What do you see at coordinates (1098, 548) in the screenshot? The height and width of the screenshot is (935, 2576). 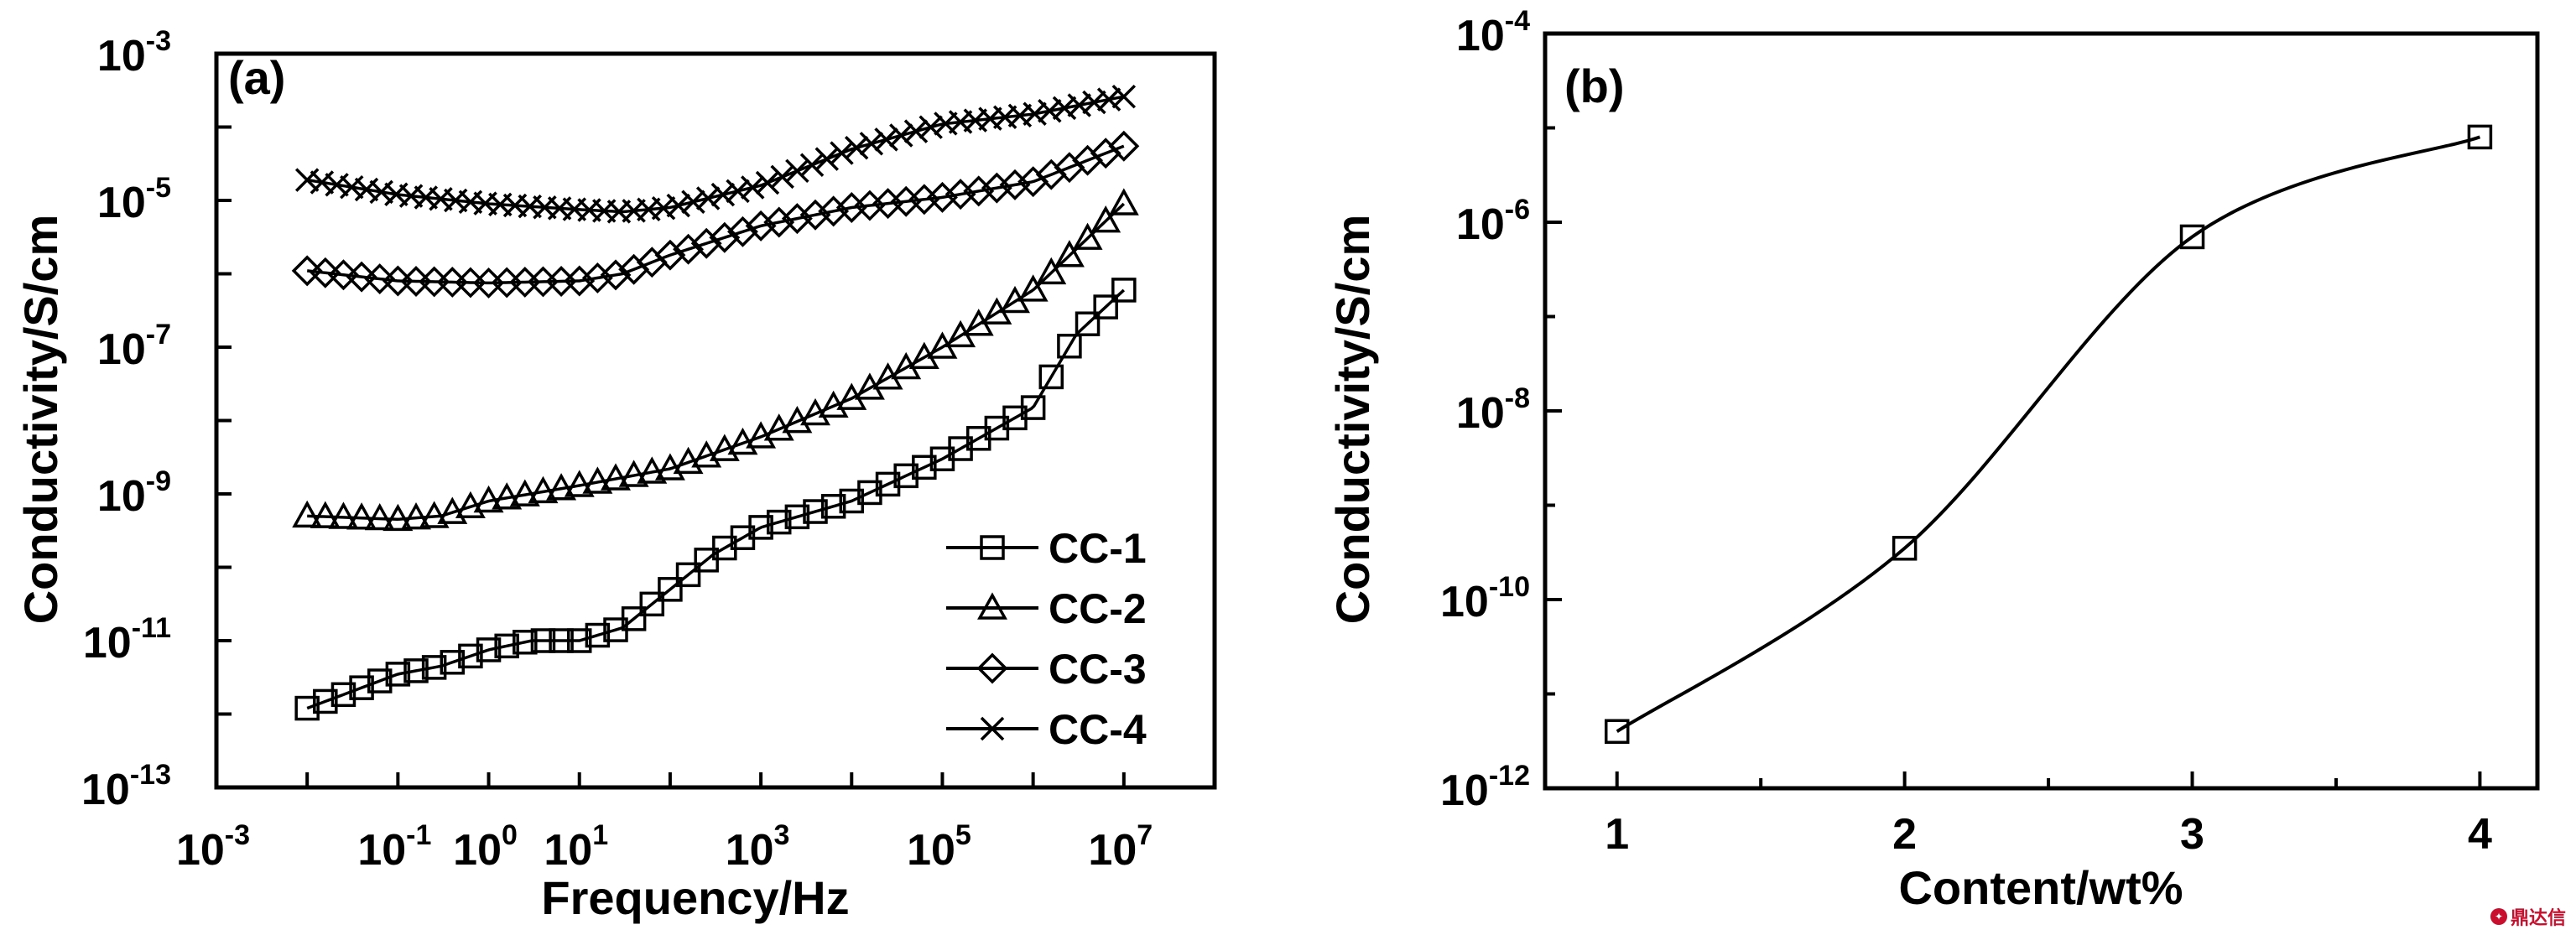 I see `legend-label: CC-1` at bounding box center [1098, 548].